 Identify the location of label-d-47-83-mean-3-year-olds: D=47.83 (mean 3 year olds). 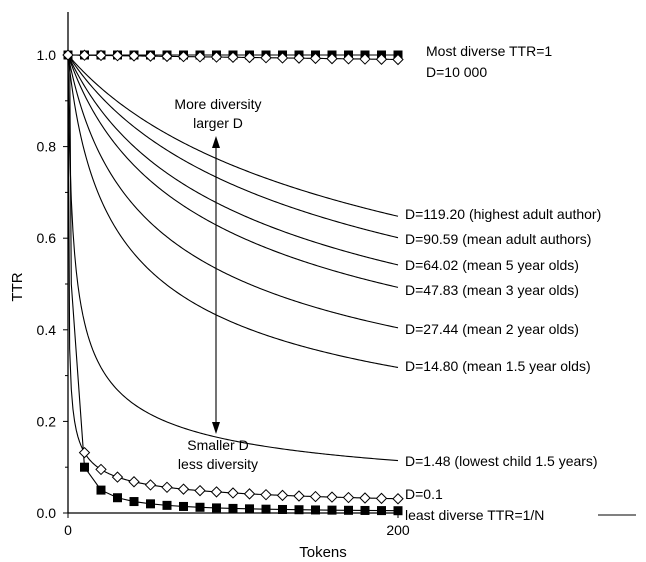
(492, 290).